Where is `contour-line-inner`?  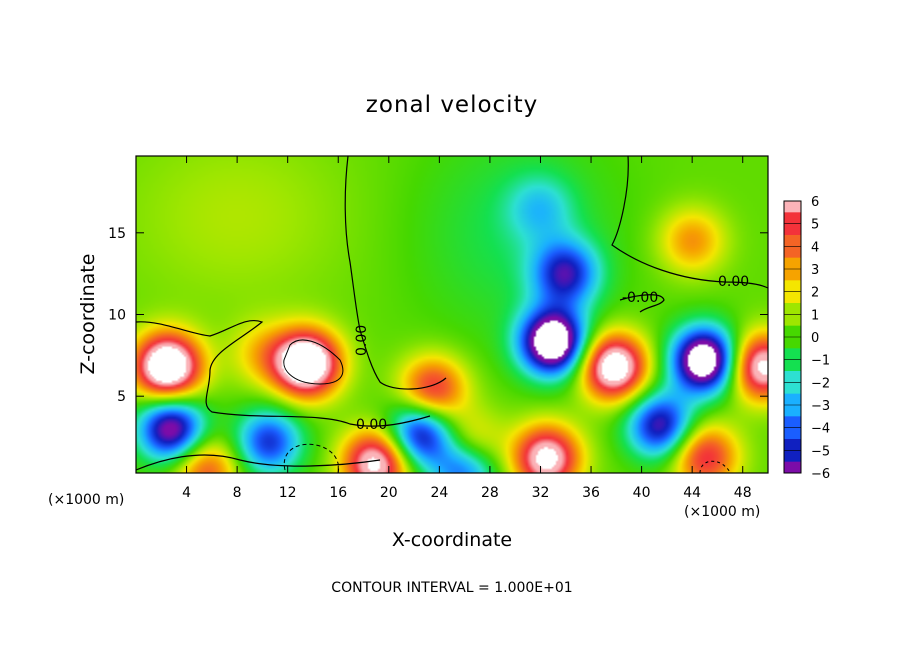
contour-line-inner is located at coordinates (313, 362).